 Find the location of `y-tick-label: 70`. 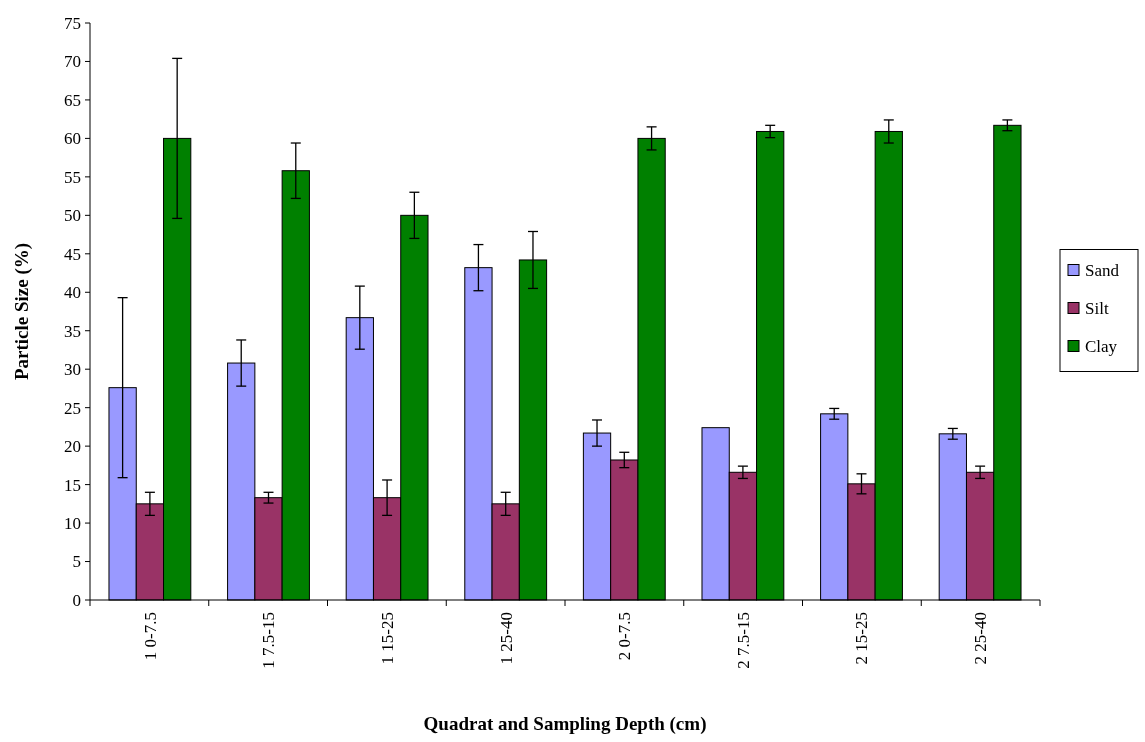

y-tick-label: 70 is located at coordinates (72, 62).